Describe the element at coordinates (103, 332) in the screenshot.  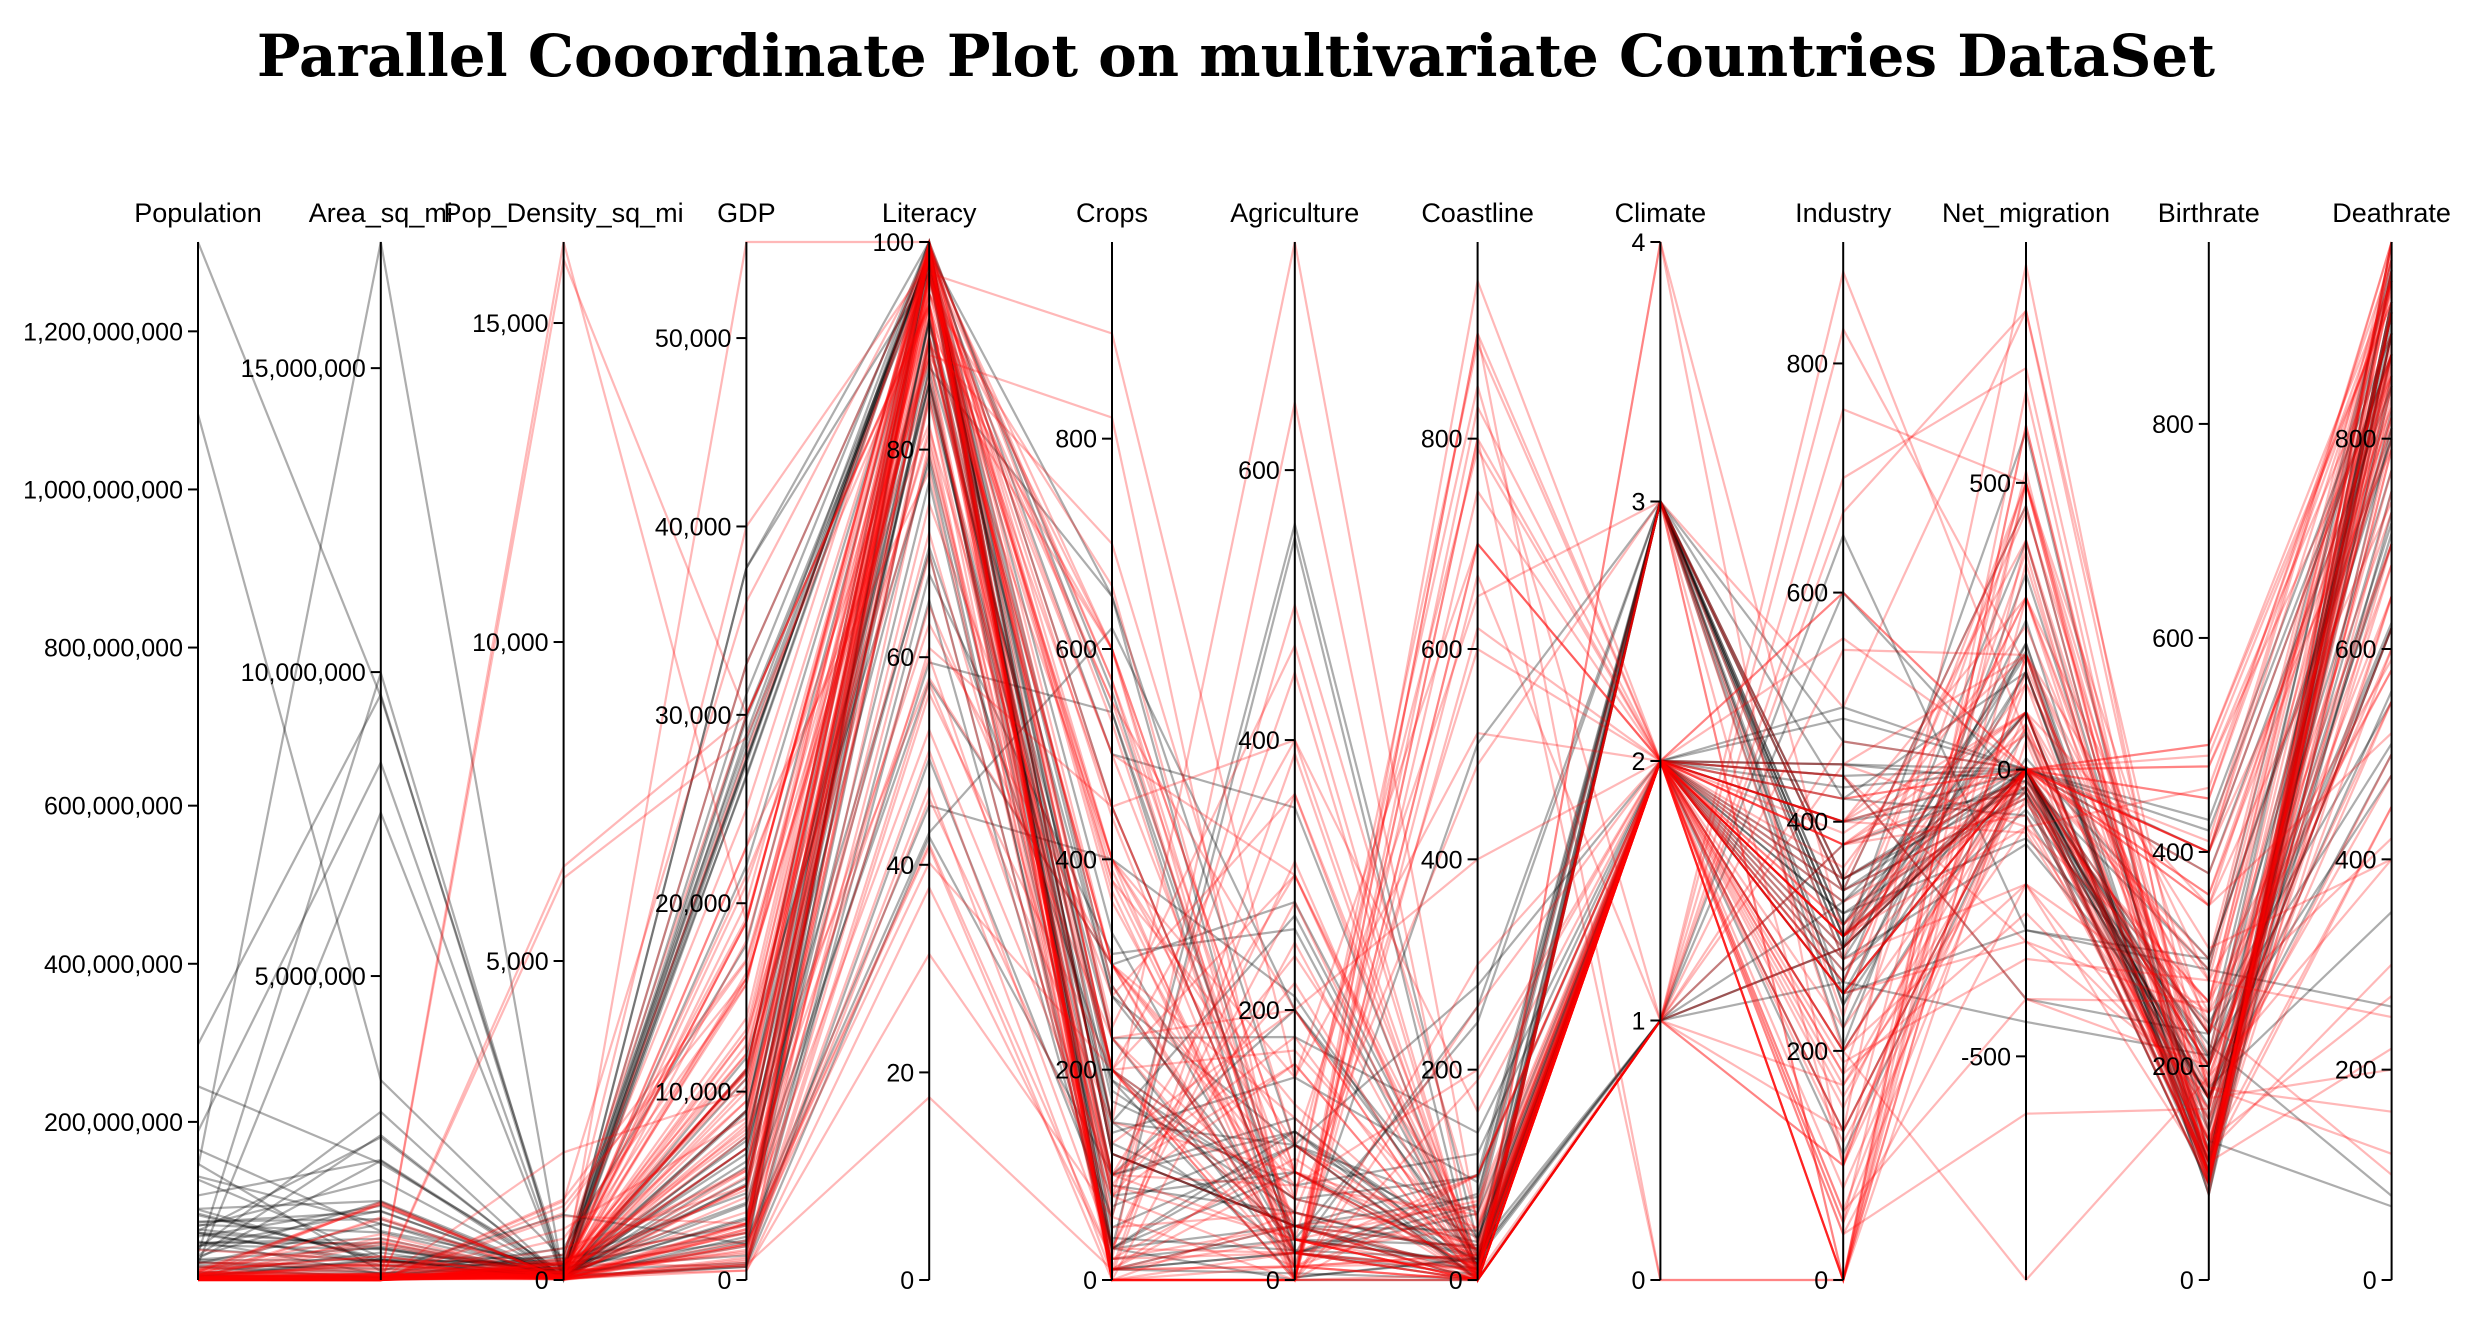
I see `tick-label: 1,200,000,000` at that location.